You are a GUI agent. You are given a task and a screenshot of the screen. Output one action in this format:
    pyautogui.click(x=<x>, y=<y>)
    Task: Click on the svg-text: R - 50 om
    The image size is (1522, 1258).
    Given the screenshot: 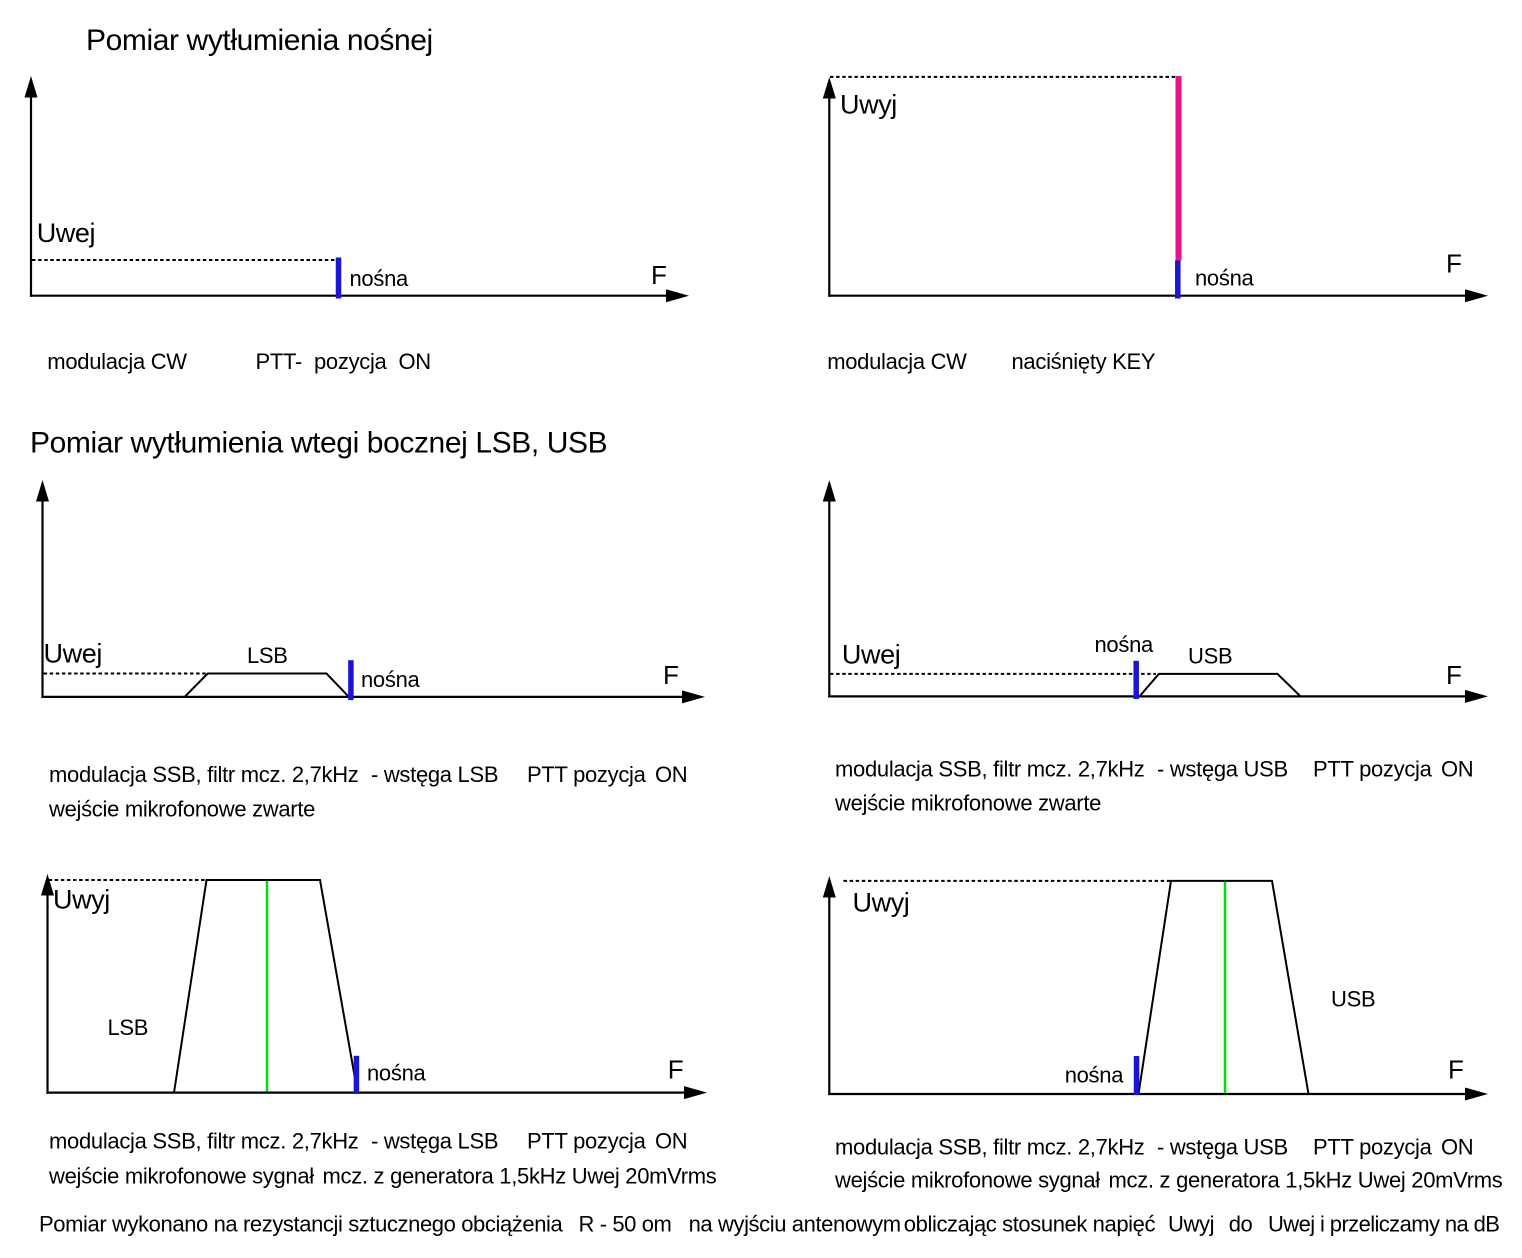 What is the action you would take?
    pyautogui.click(x=625, y=1224)
    